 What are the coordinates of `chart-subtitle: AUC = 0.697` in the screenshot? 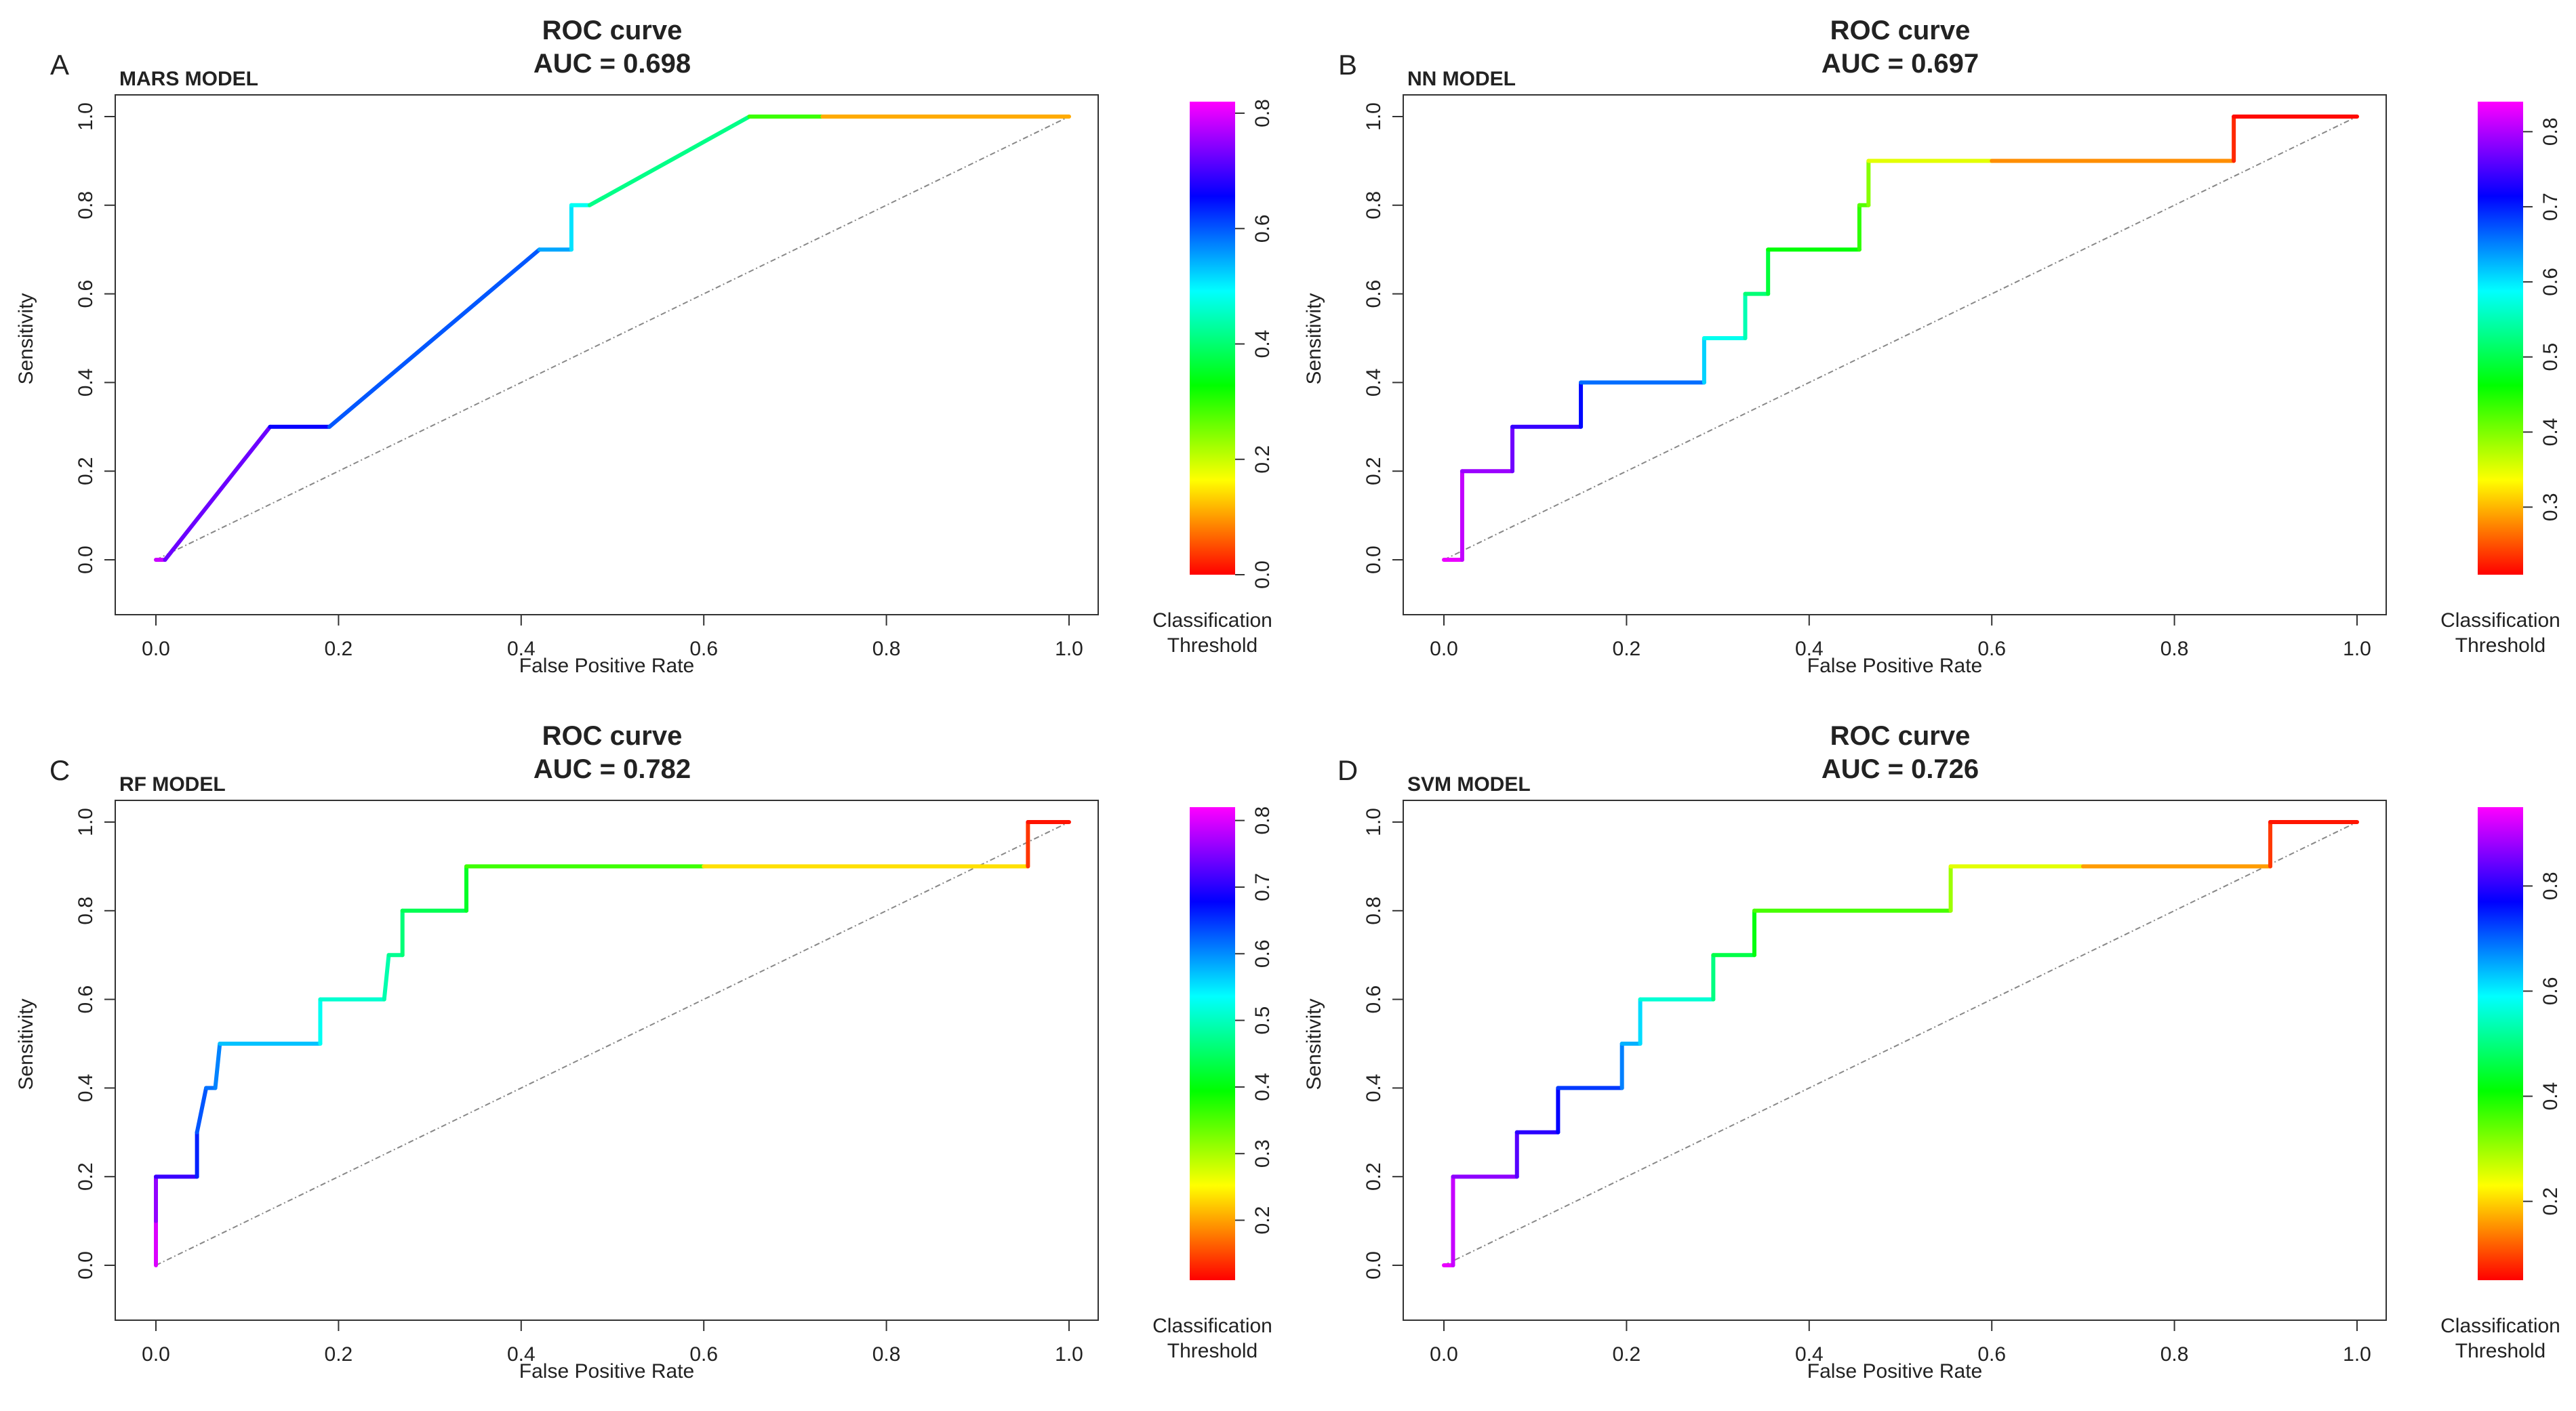 It's located at (1900, 64).